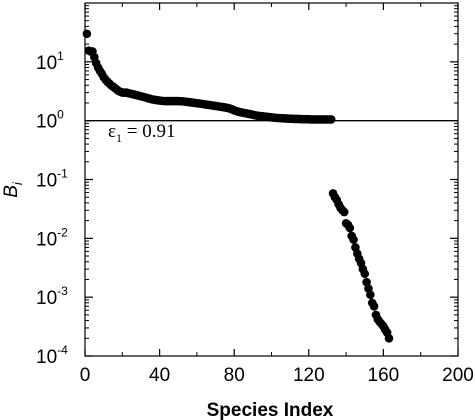 The height and width of the screenshot is (420, 475). Describe the element at coordinates (119, 138) in the screenshot. I see `epsilon-subscript: 1` at that location.